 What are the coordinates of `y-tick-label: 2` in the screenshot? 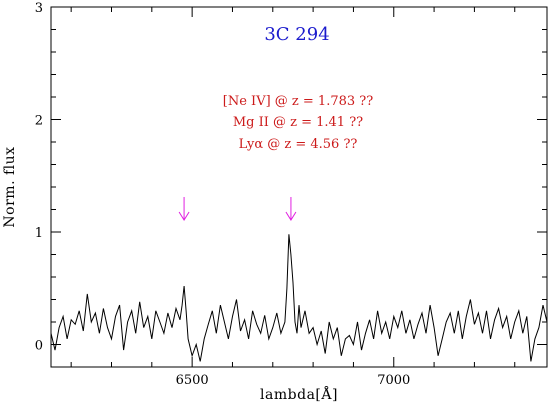 It's located at (39, 121).